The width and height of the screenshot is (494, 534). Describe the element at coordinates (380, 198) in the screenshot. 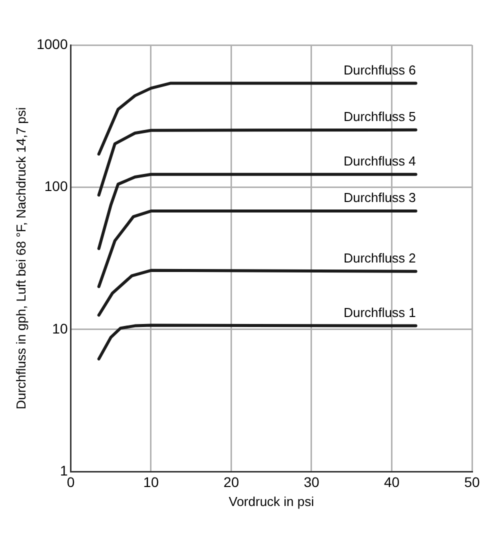

I see `series-label: Durchfluss 3` at that location.